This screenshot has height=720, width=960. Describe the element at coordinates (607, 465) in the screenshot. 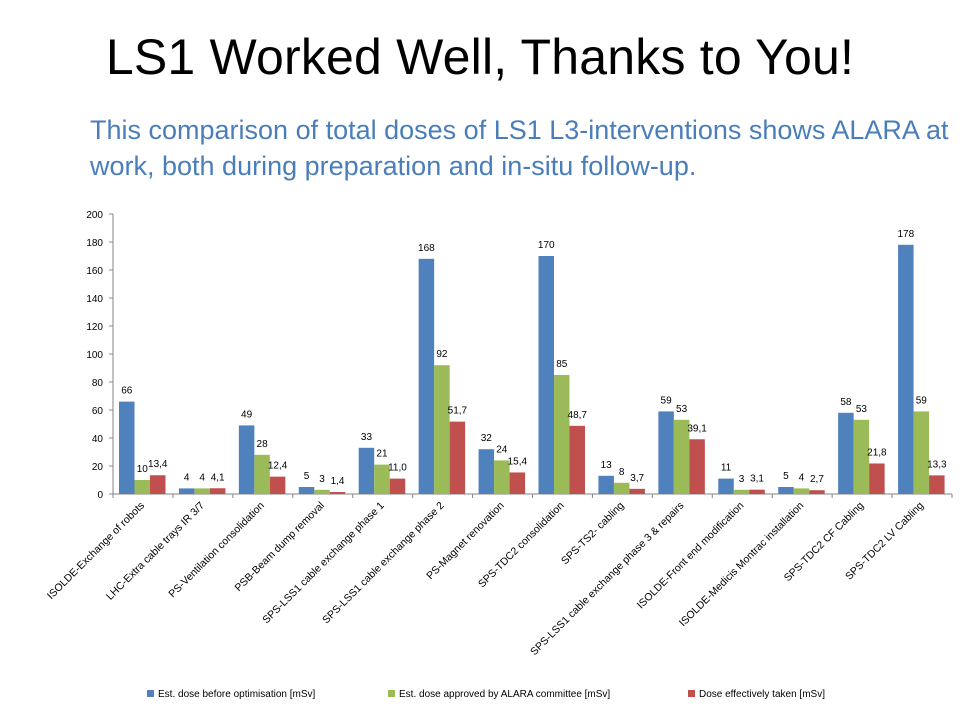

I see `bar-data-label: 13` at that location.